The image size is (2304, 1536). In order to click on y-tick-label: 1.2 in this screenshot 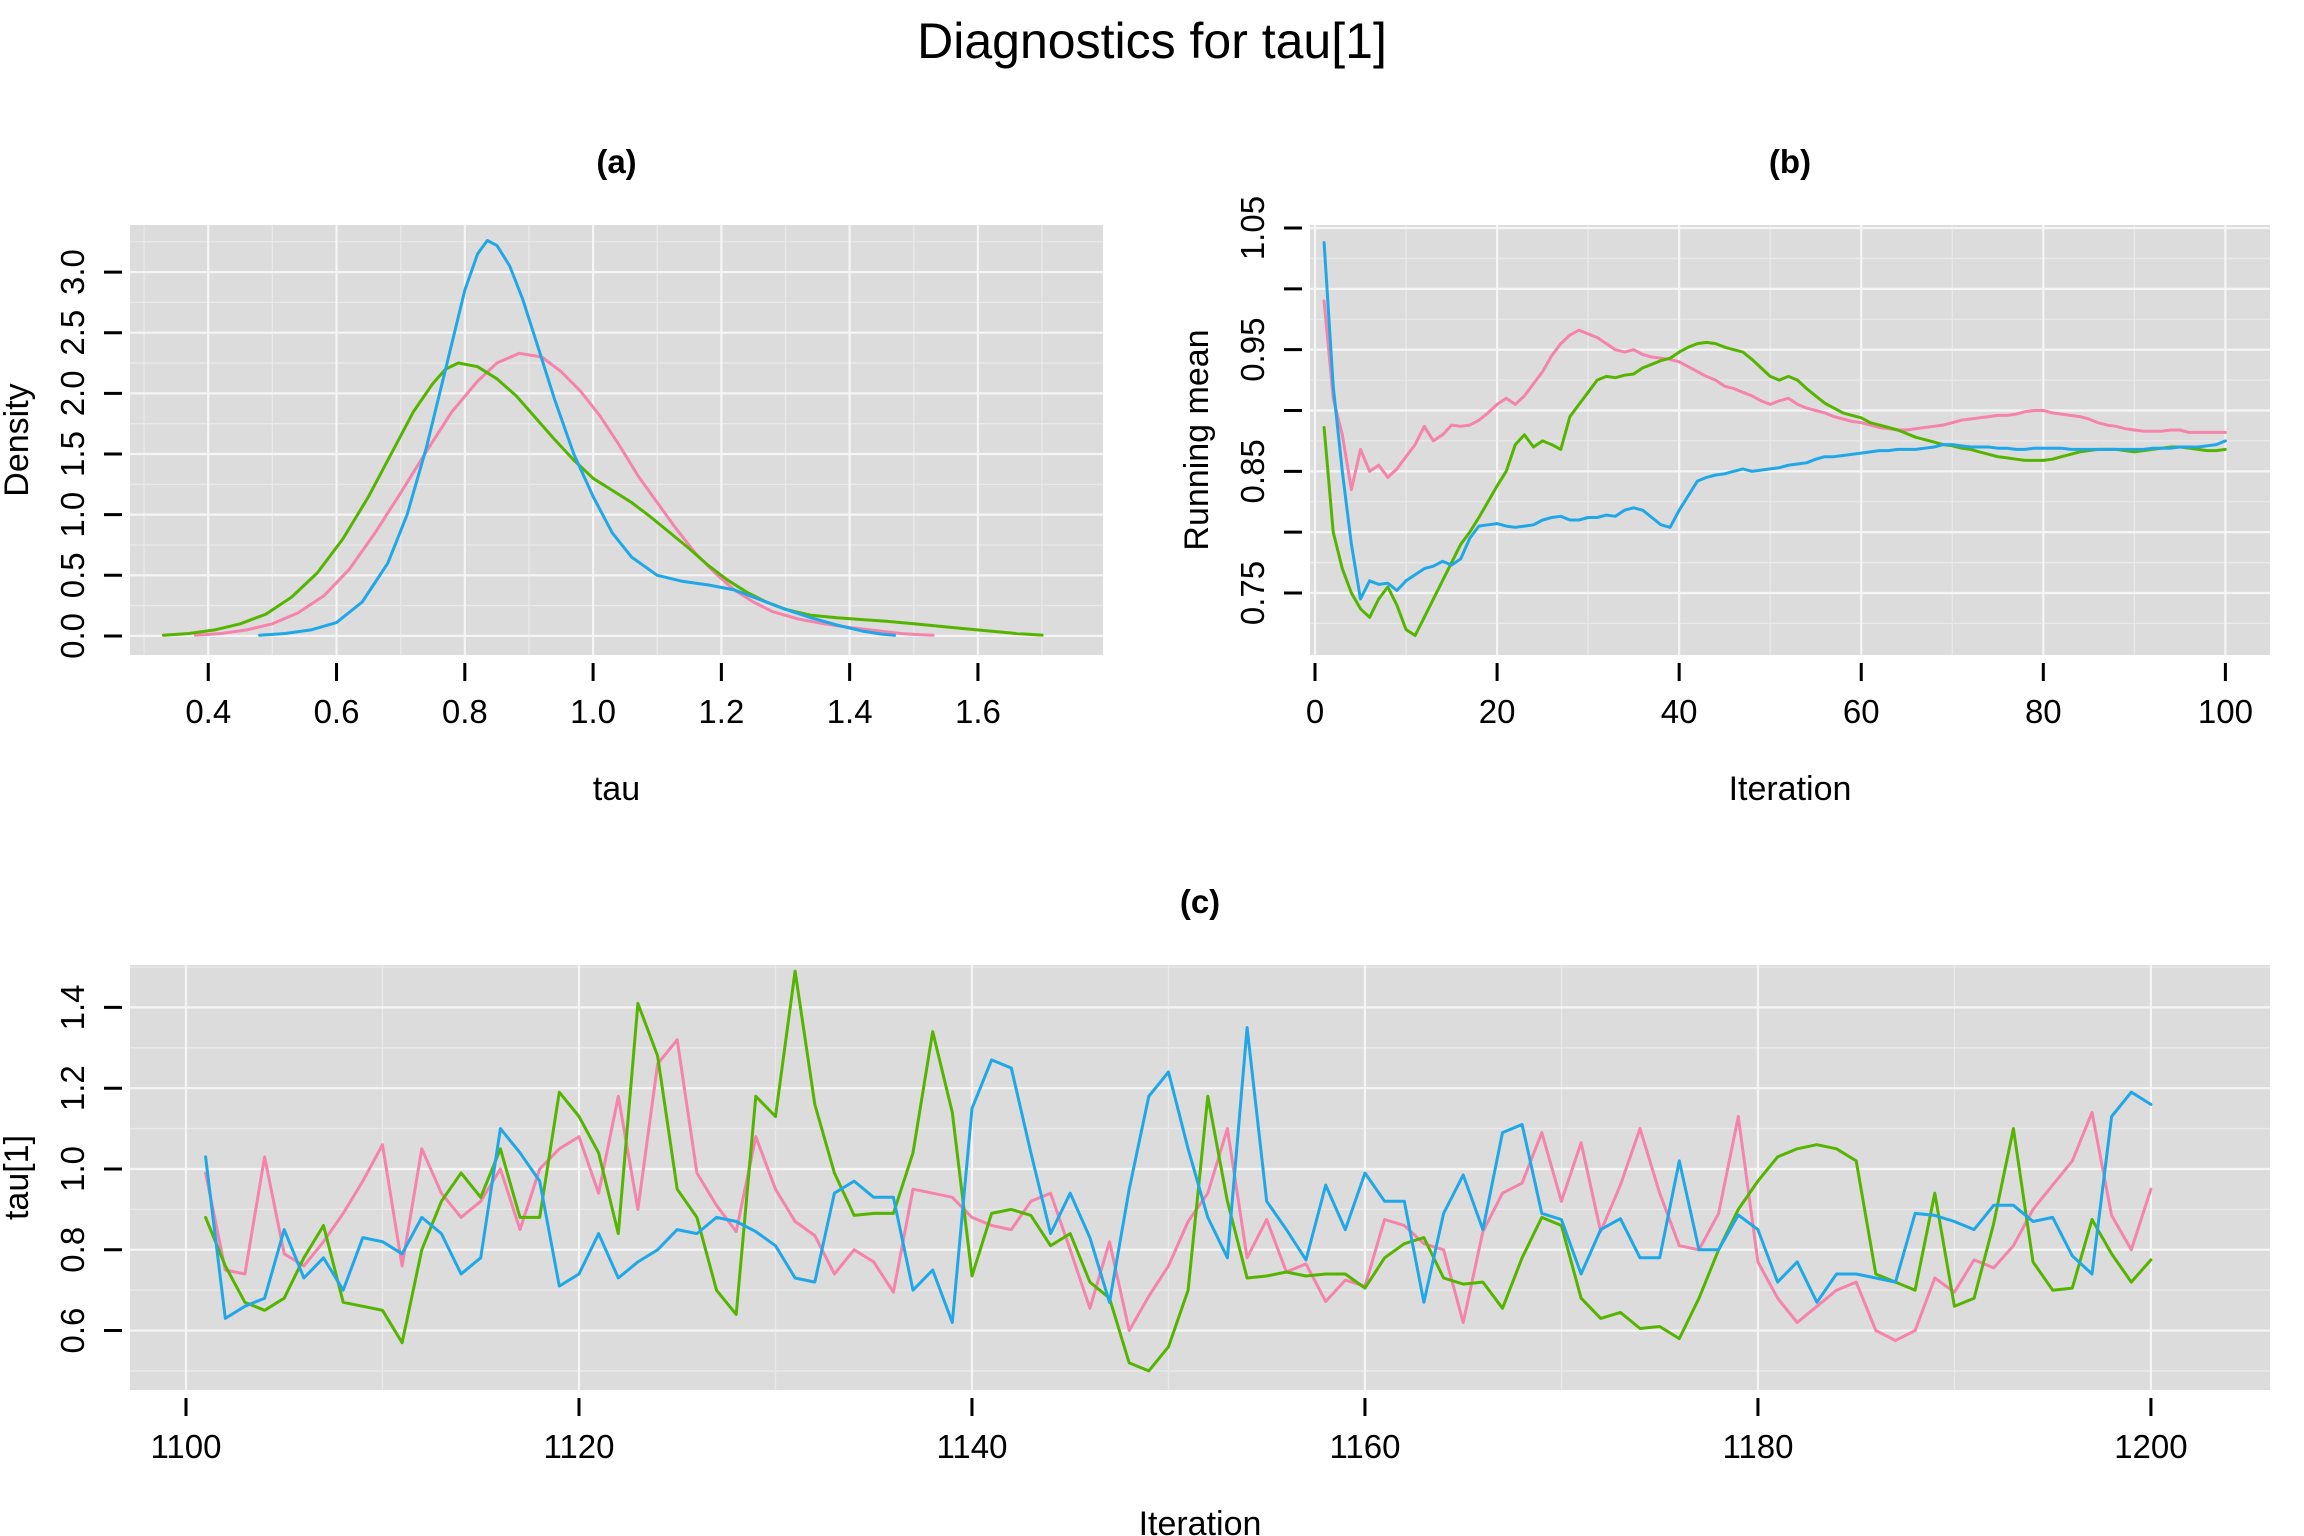, I will do `click(72, 1088)`.